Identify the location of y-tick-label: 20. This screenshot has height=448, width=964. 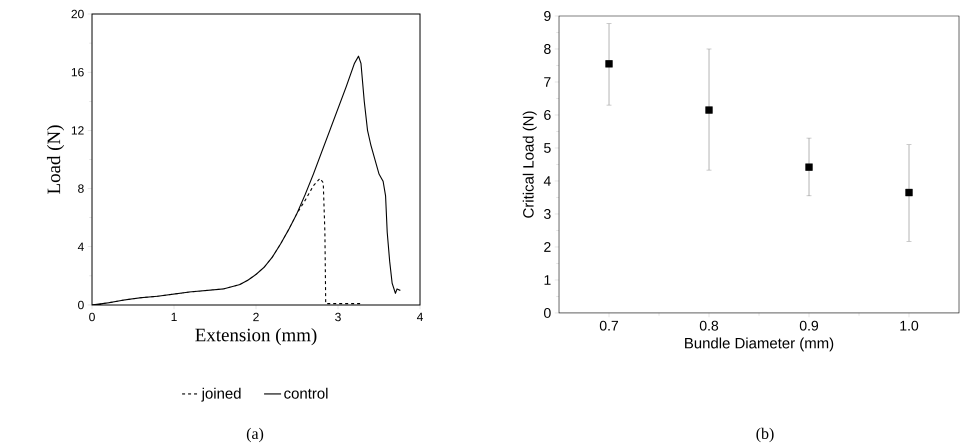
(78, 14).